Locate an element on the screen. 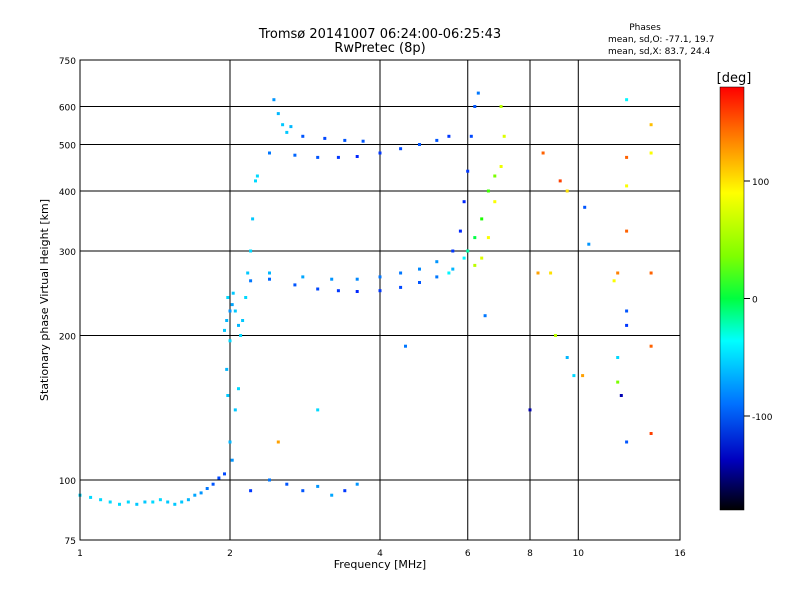 The width and height of the screenshot is (800, 600). colorbar-tick-label: 100 is located at coordinates (760, 183).